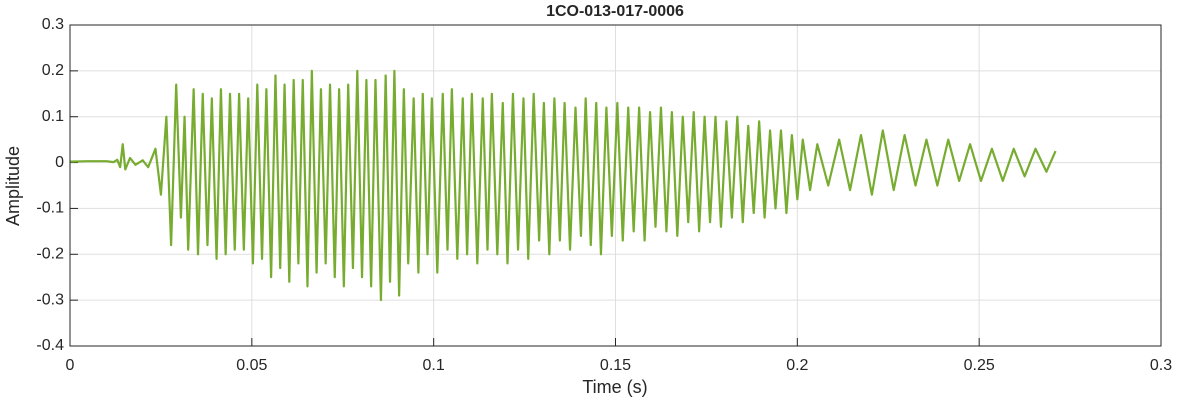 The width and height of the screenshot is (1177, 409). I want to click on y-tick-label: -0.3, so click(50, 299).